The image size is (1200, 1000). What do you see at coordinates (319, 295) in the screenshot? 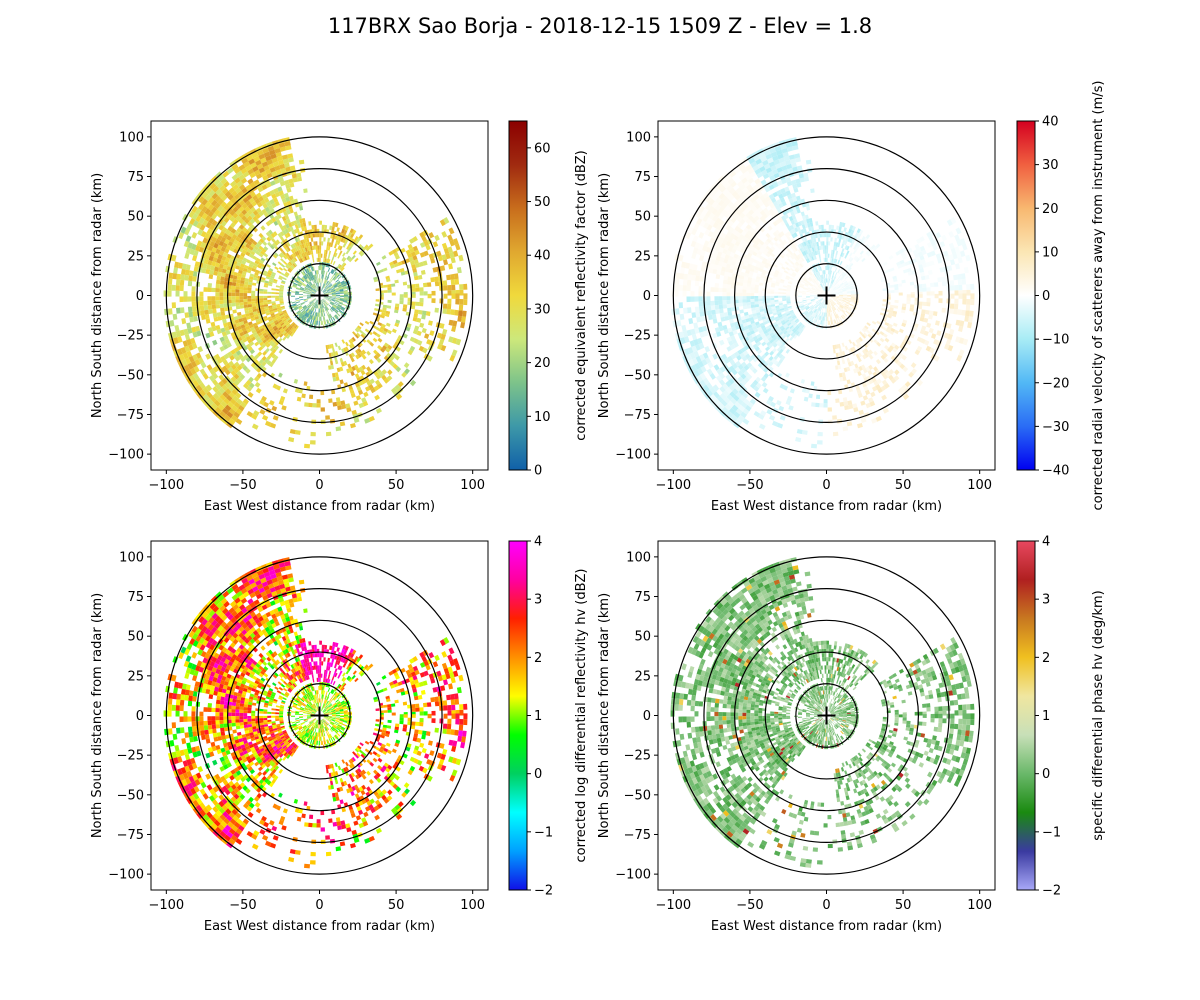
I see `range-ring` at bounding box center [319, 295].